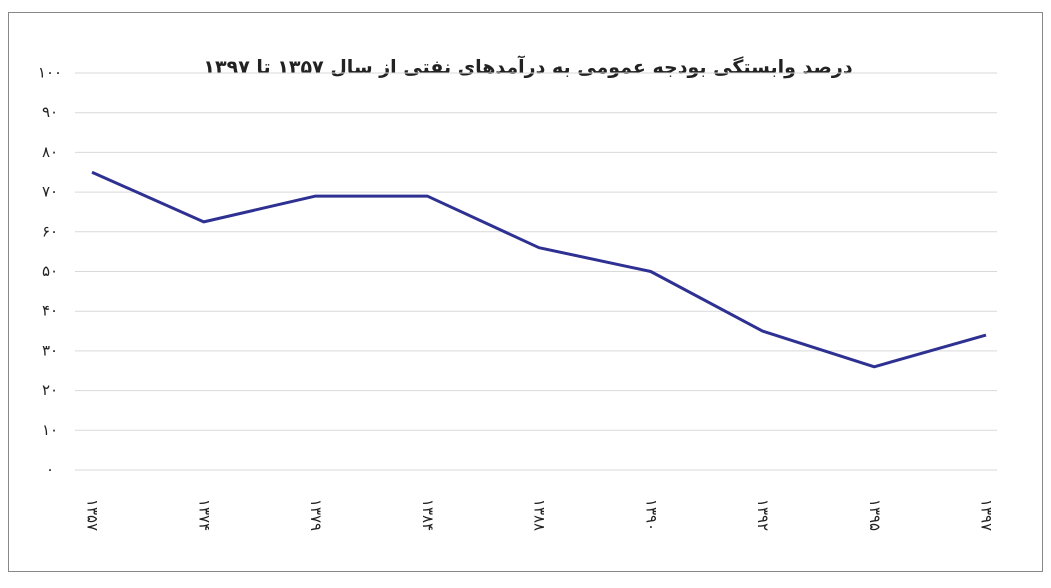 The height and width of the screenshot is (588, 1051). I want to click on x-tick-label: ۱۳۸۴, so click(428, 515).